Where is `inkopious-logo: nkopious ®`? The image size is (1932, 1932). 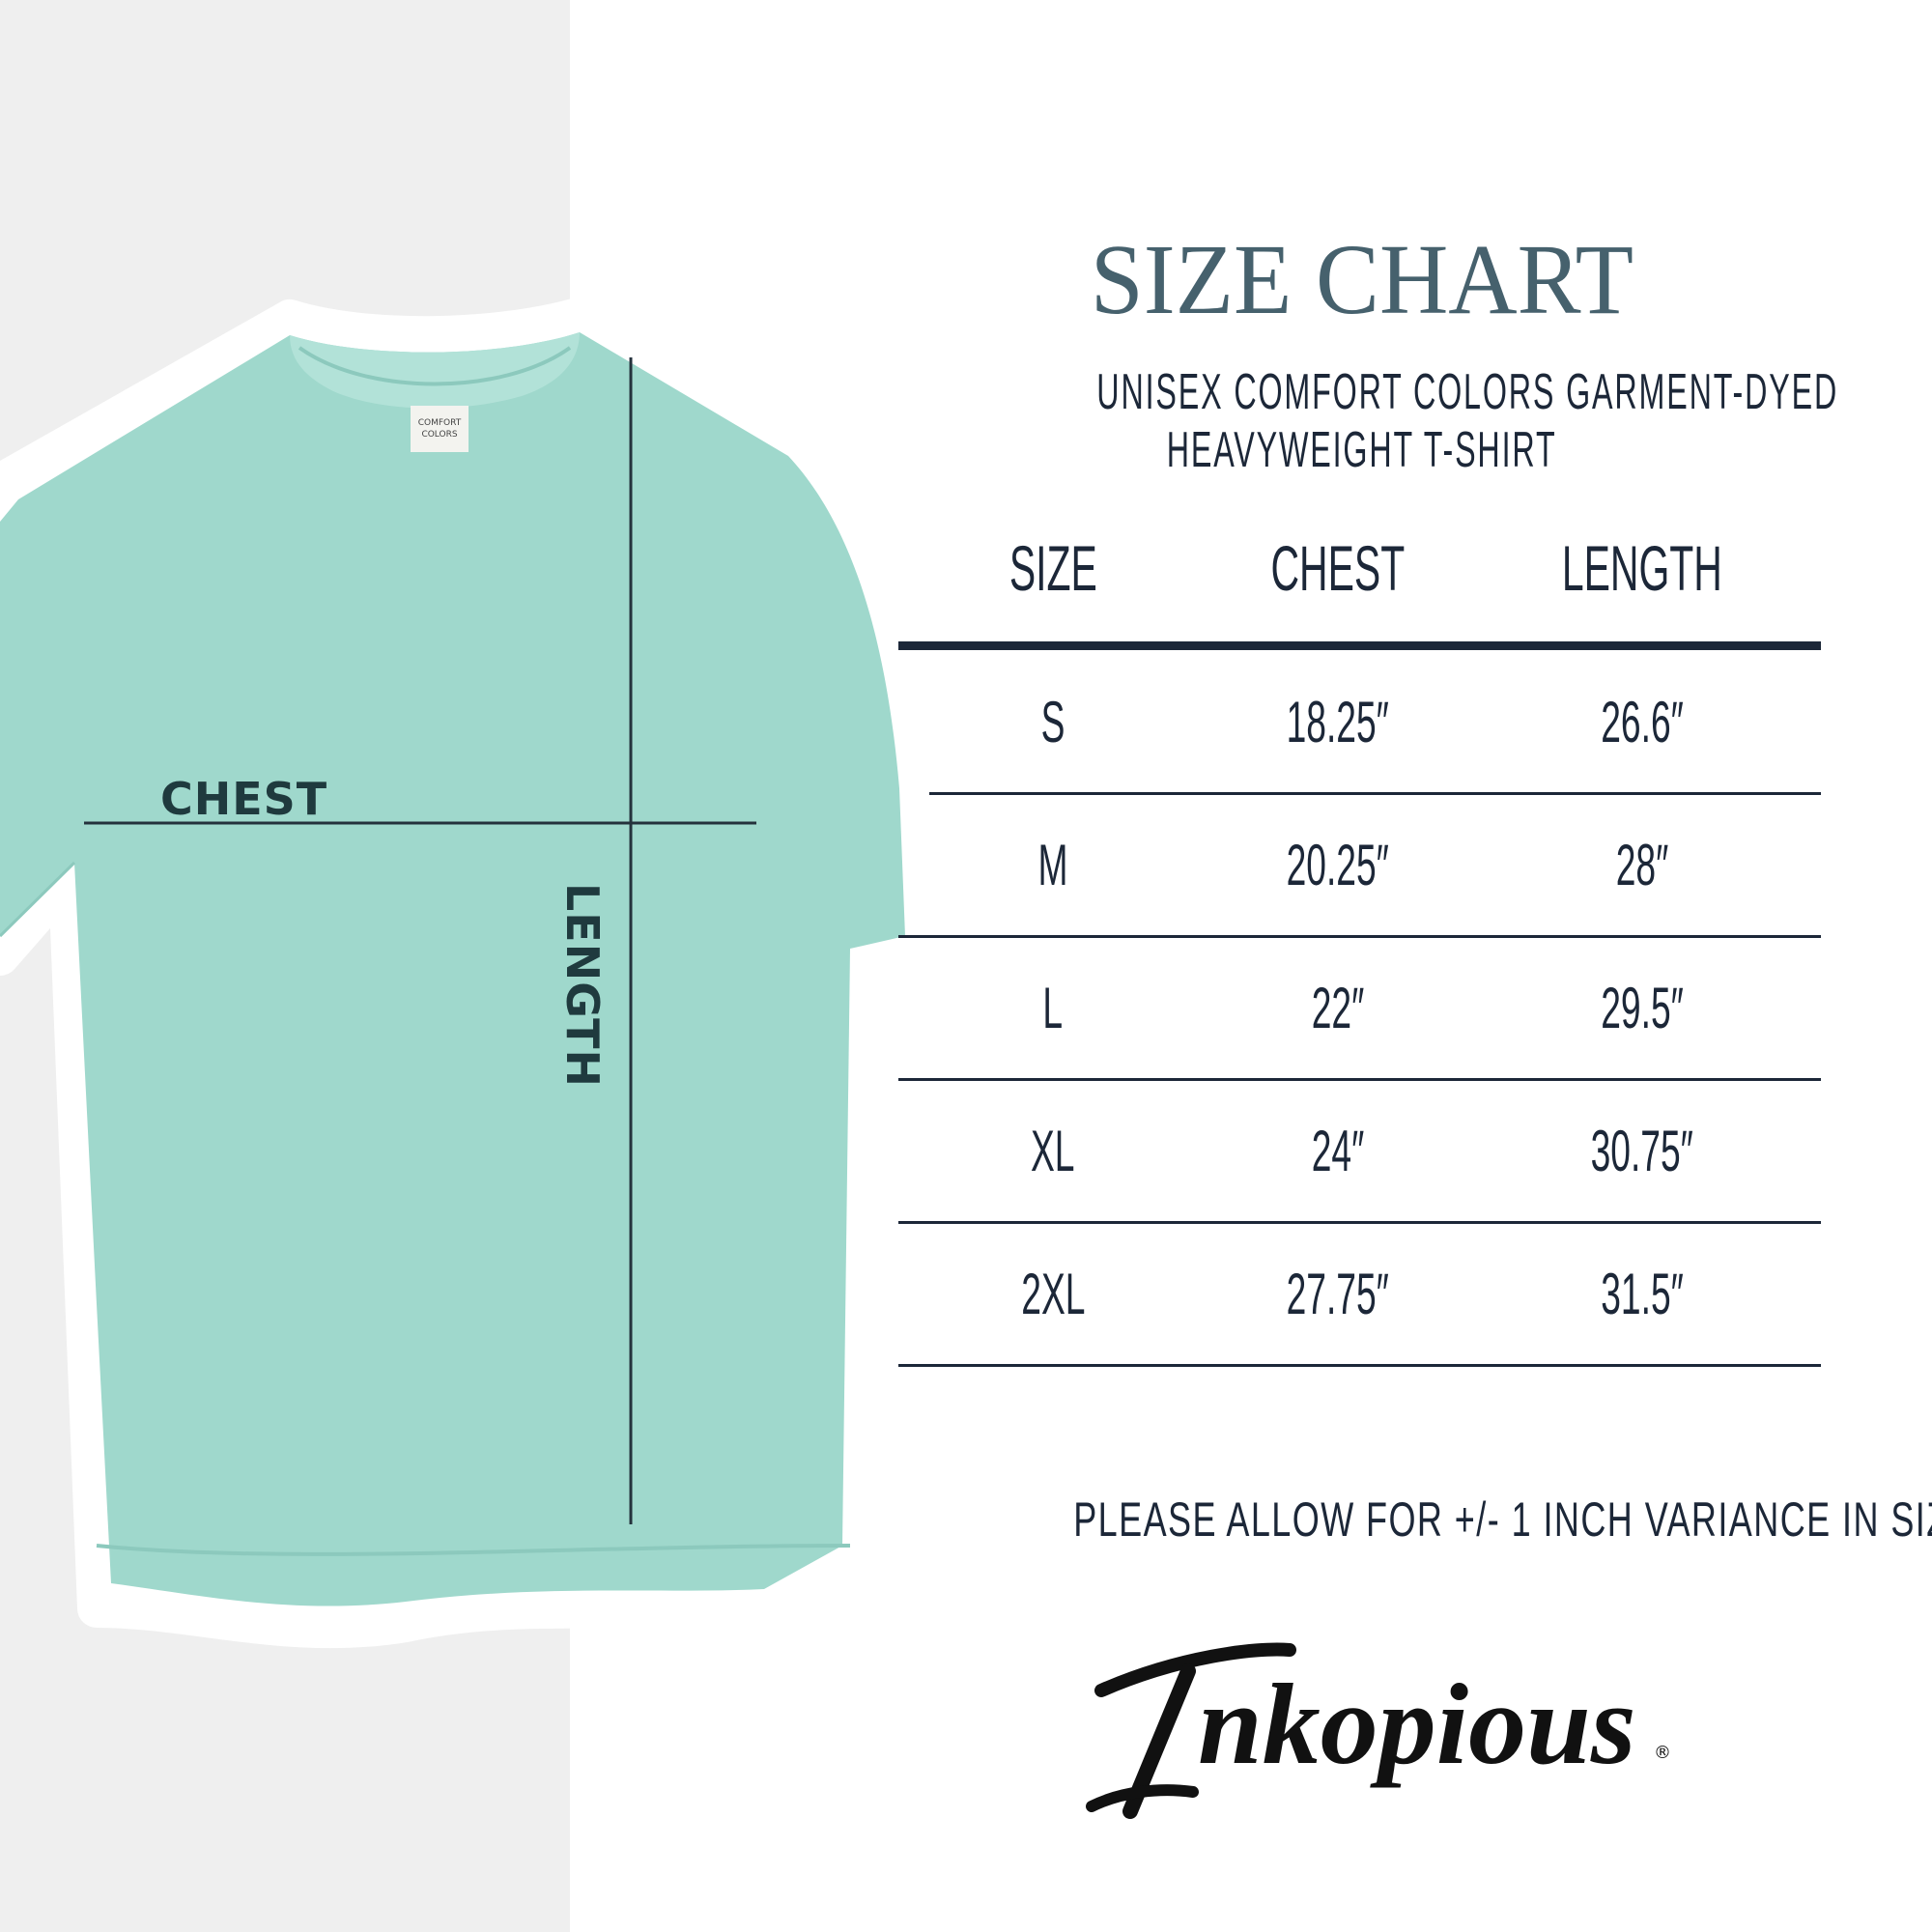
inkopious-logo: nkopious ® is located at coordinates (1378, 1730).